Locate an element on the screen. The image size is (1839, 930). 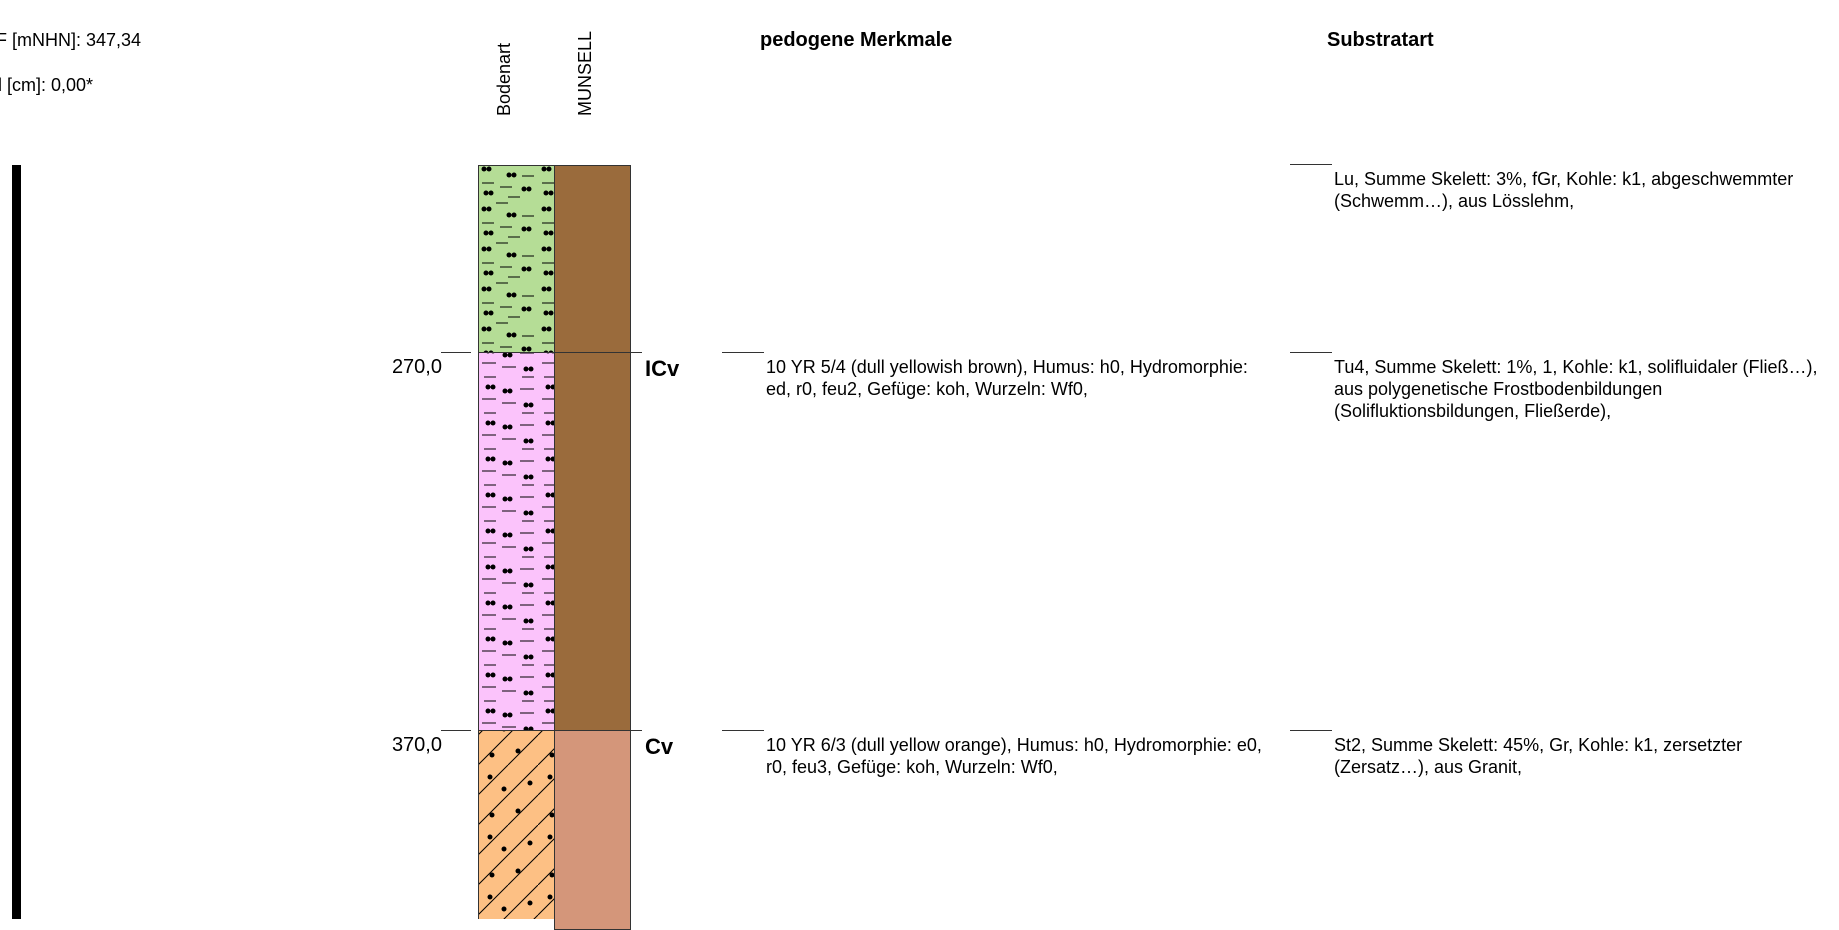
depth-axis-bar is located at coordinates (16, 542).